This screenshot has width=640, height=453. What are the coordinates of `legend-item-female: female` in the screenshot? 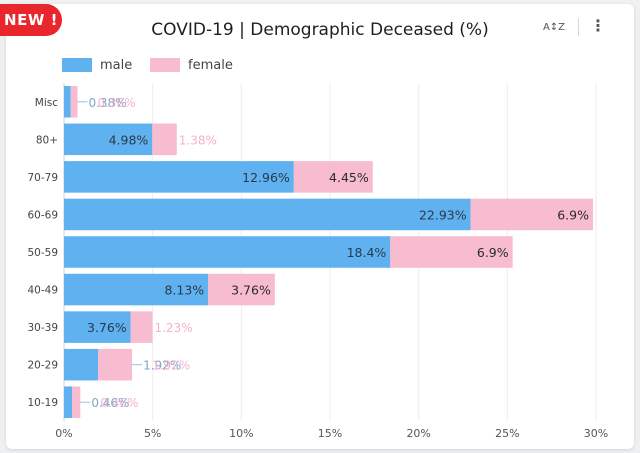 It's located at (191, 65).